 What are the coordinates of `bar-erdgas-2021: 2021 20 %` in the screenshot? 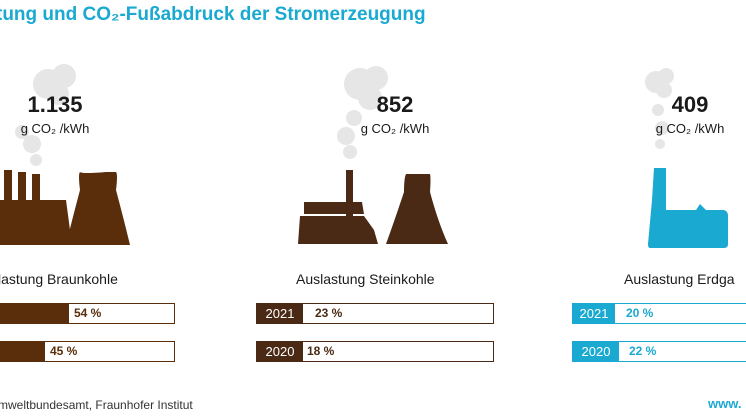 It's located at (659, 313).